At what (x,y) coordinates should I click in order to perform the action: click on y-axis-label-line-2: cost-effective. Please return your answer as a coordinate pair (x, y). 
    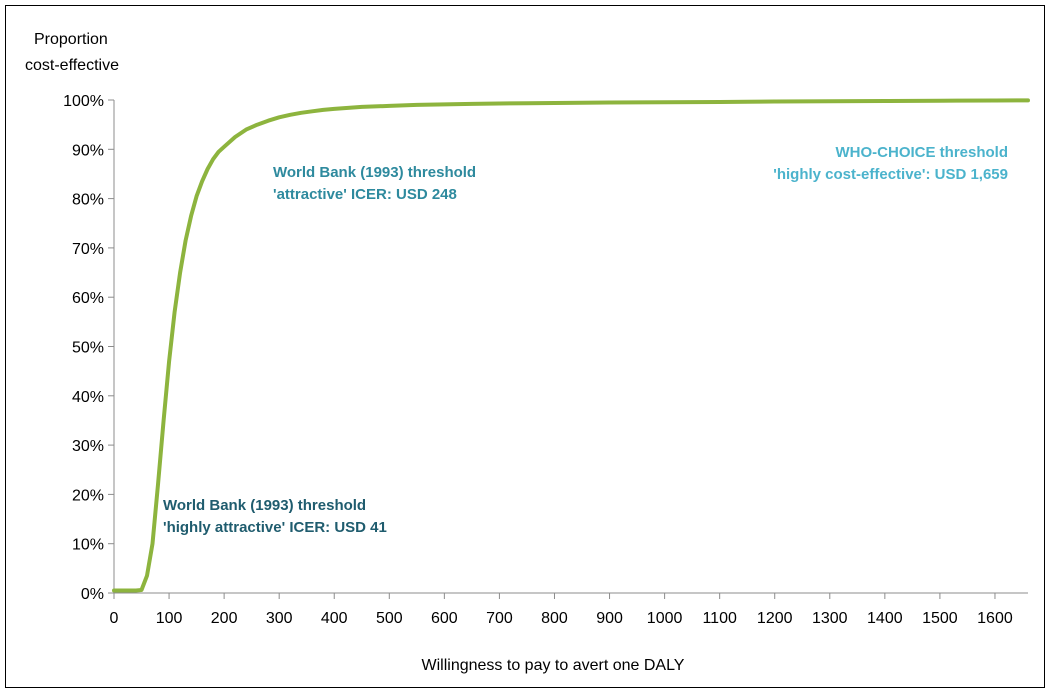
    Looking at the image, I should click on (72, 65).